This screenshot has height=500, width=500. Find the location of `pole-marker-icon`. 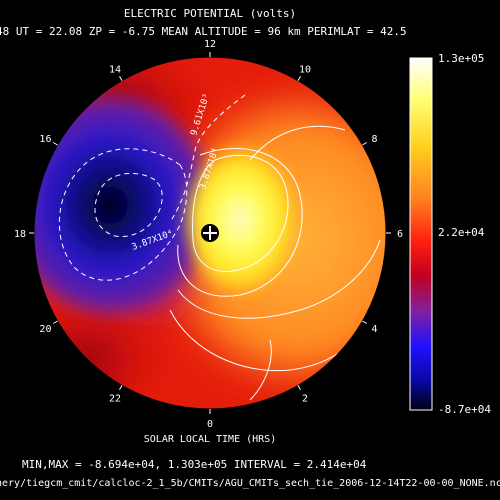

pole-marker-icon is located at coordinates (210, 233).